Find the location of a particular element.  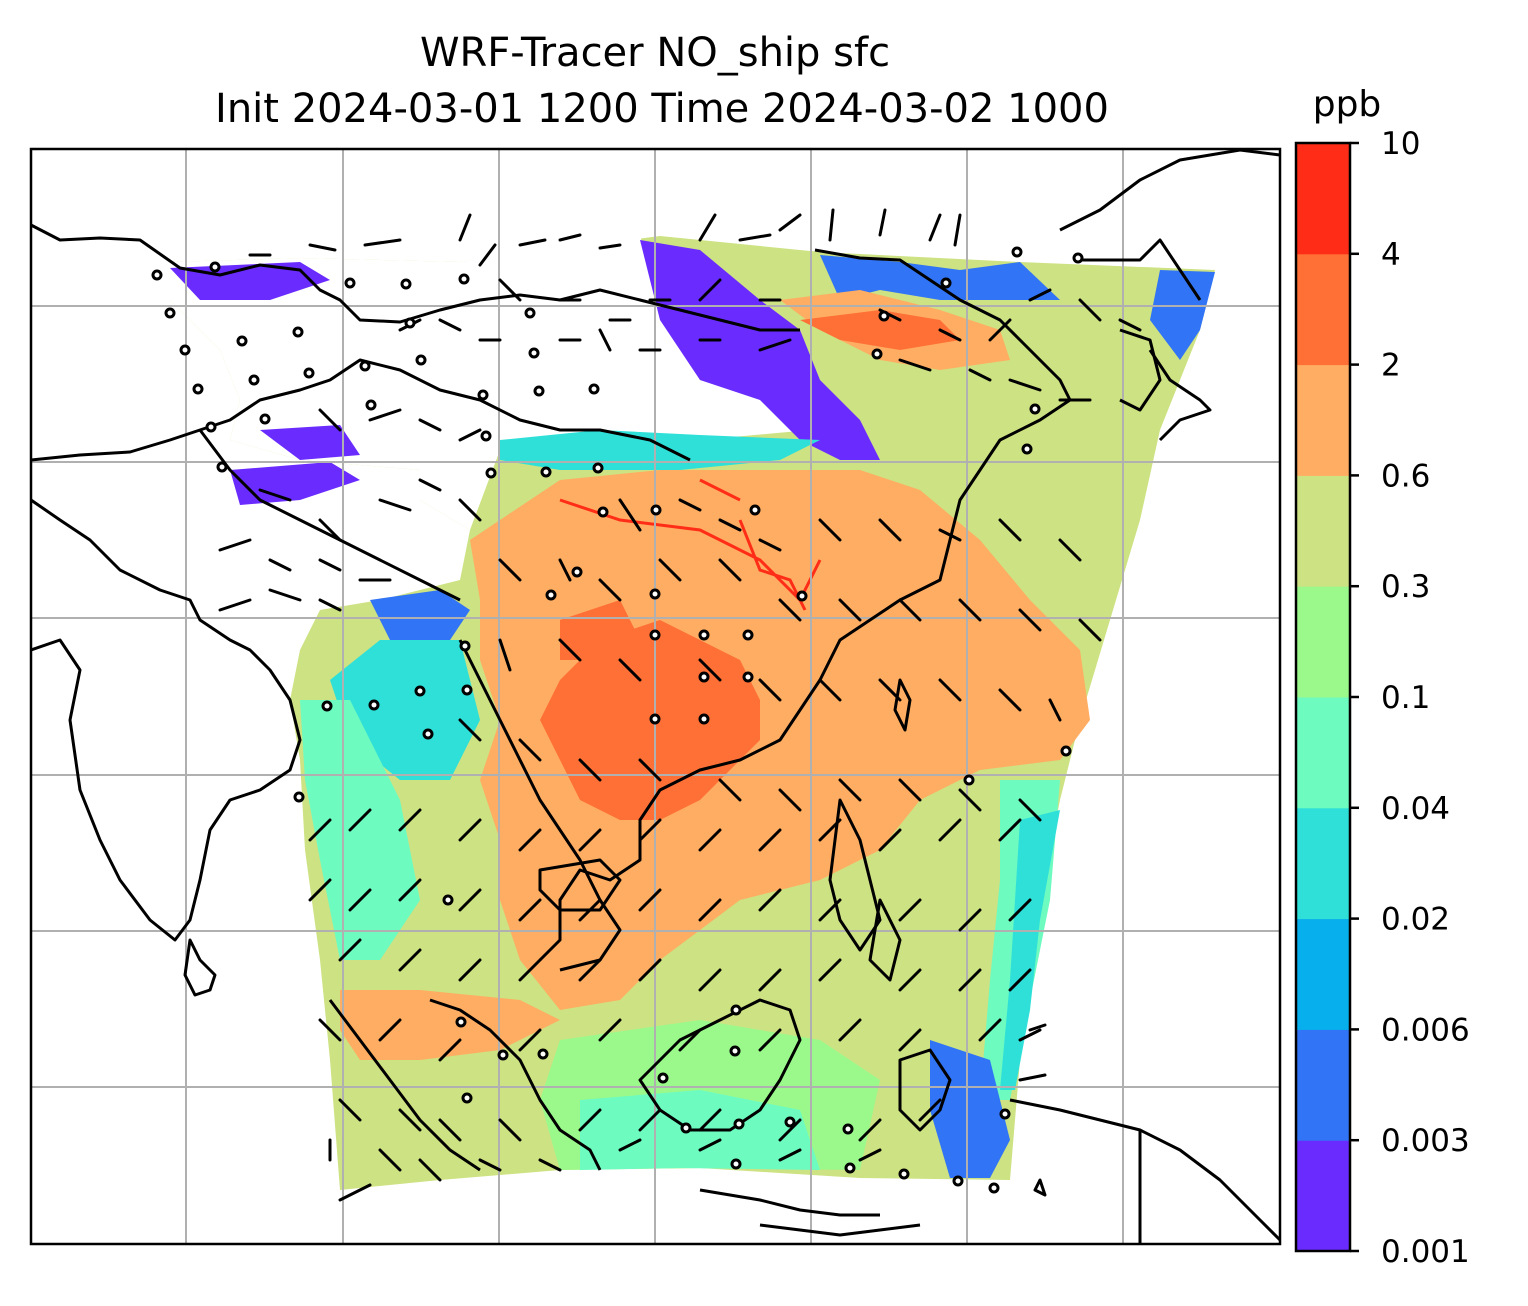

colorbar-tick-label: 0.1 is located at coordinates (1405, 698).